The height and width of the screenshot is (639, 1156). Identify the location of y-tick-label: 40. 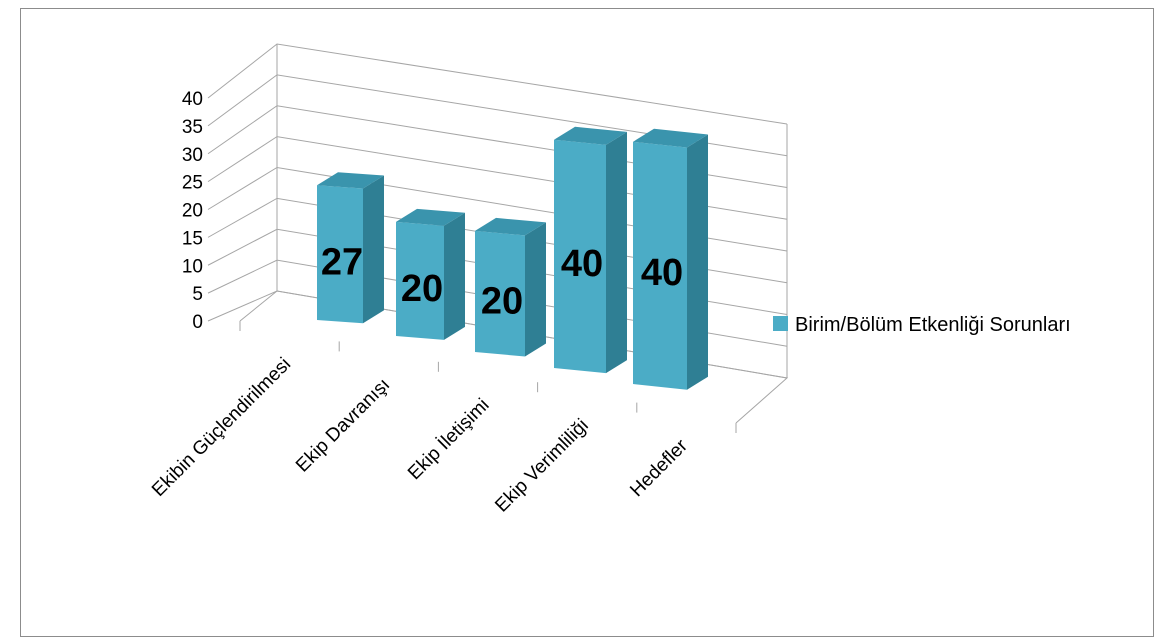
(192, 99).